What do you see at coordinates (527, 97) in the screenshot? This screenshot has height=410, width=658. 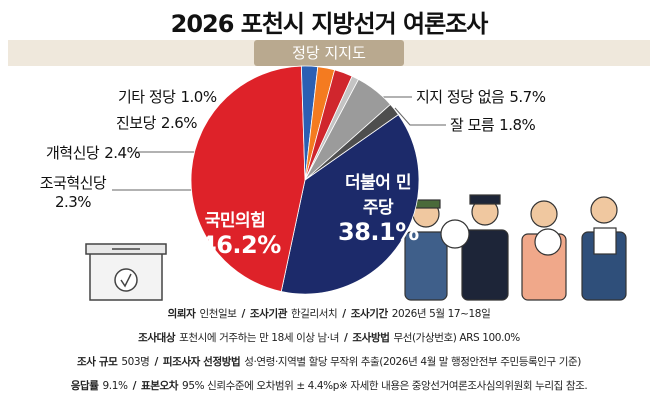 I see `slice-value: 5.7%` at bounding box center [527, 97].